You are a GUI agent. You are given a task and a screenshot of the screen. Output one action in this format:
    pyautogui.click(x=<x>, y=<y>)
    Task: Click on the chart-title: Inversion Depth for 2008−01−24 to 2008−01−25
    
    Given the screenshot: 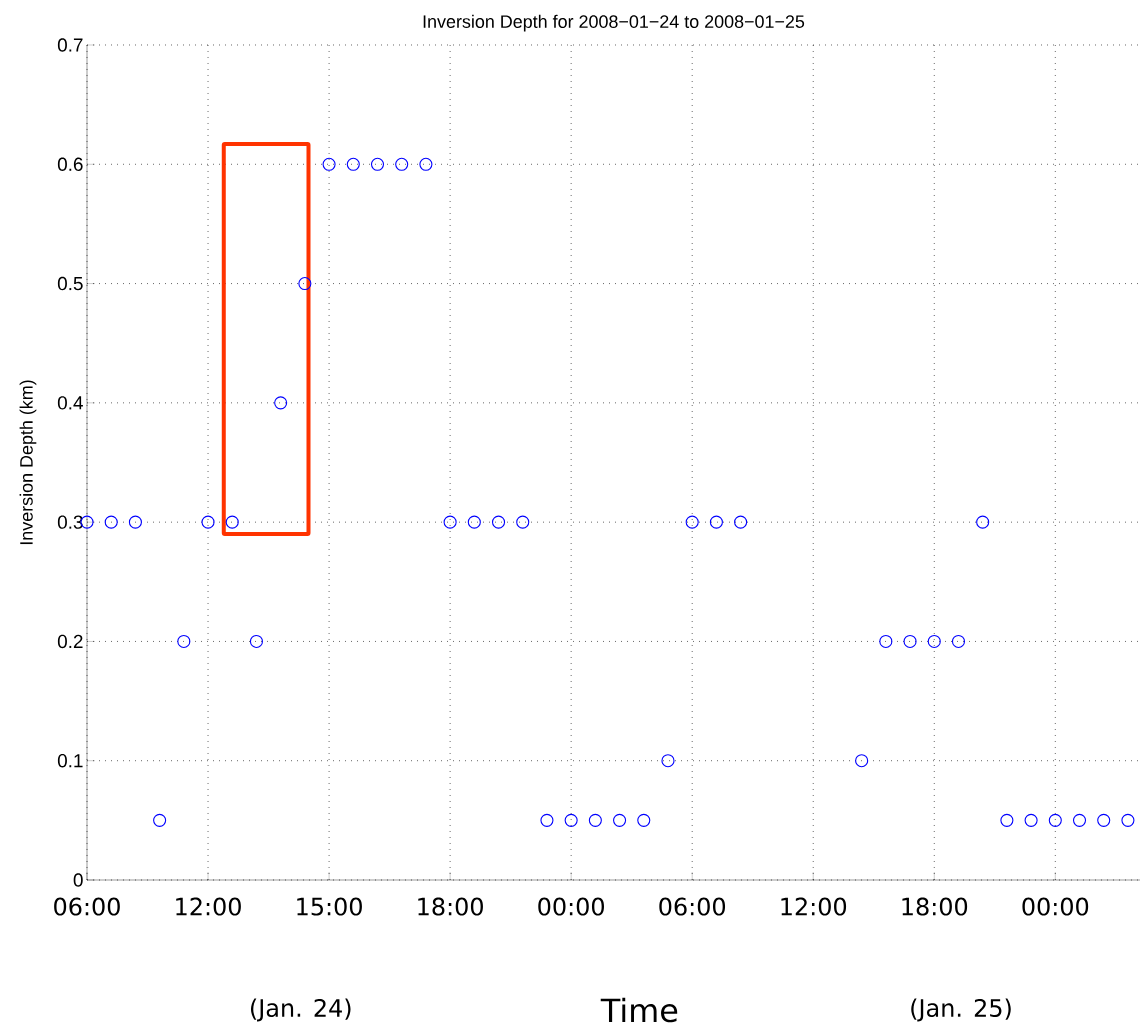 What is the action you would take?
    pyautogui.click(x=614, y=23)
    